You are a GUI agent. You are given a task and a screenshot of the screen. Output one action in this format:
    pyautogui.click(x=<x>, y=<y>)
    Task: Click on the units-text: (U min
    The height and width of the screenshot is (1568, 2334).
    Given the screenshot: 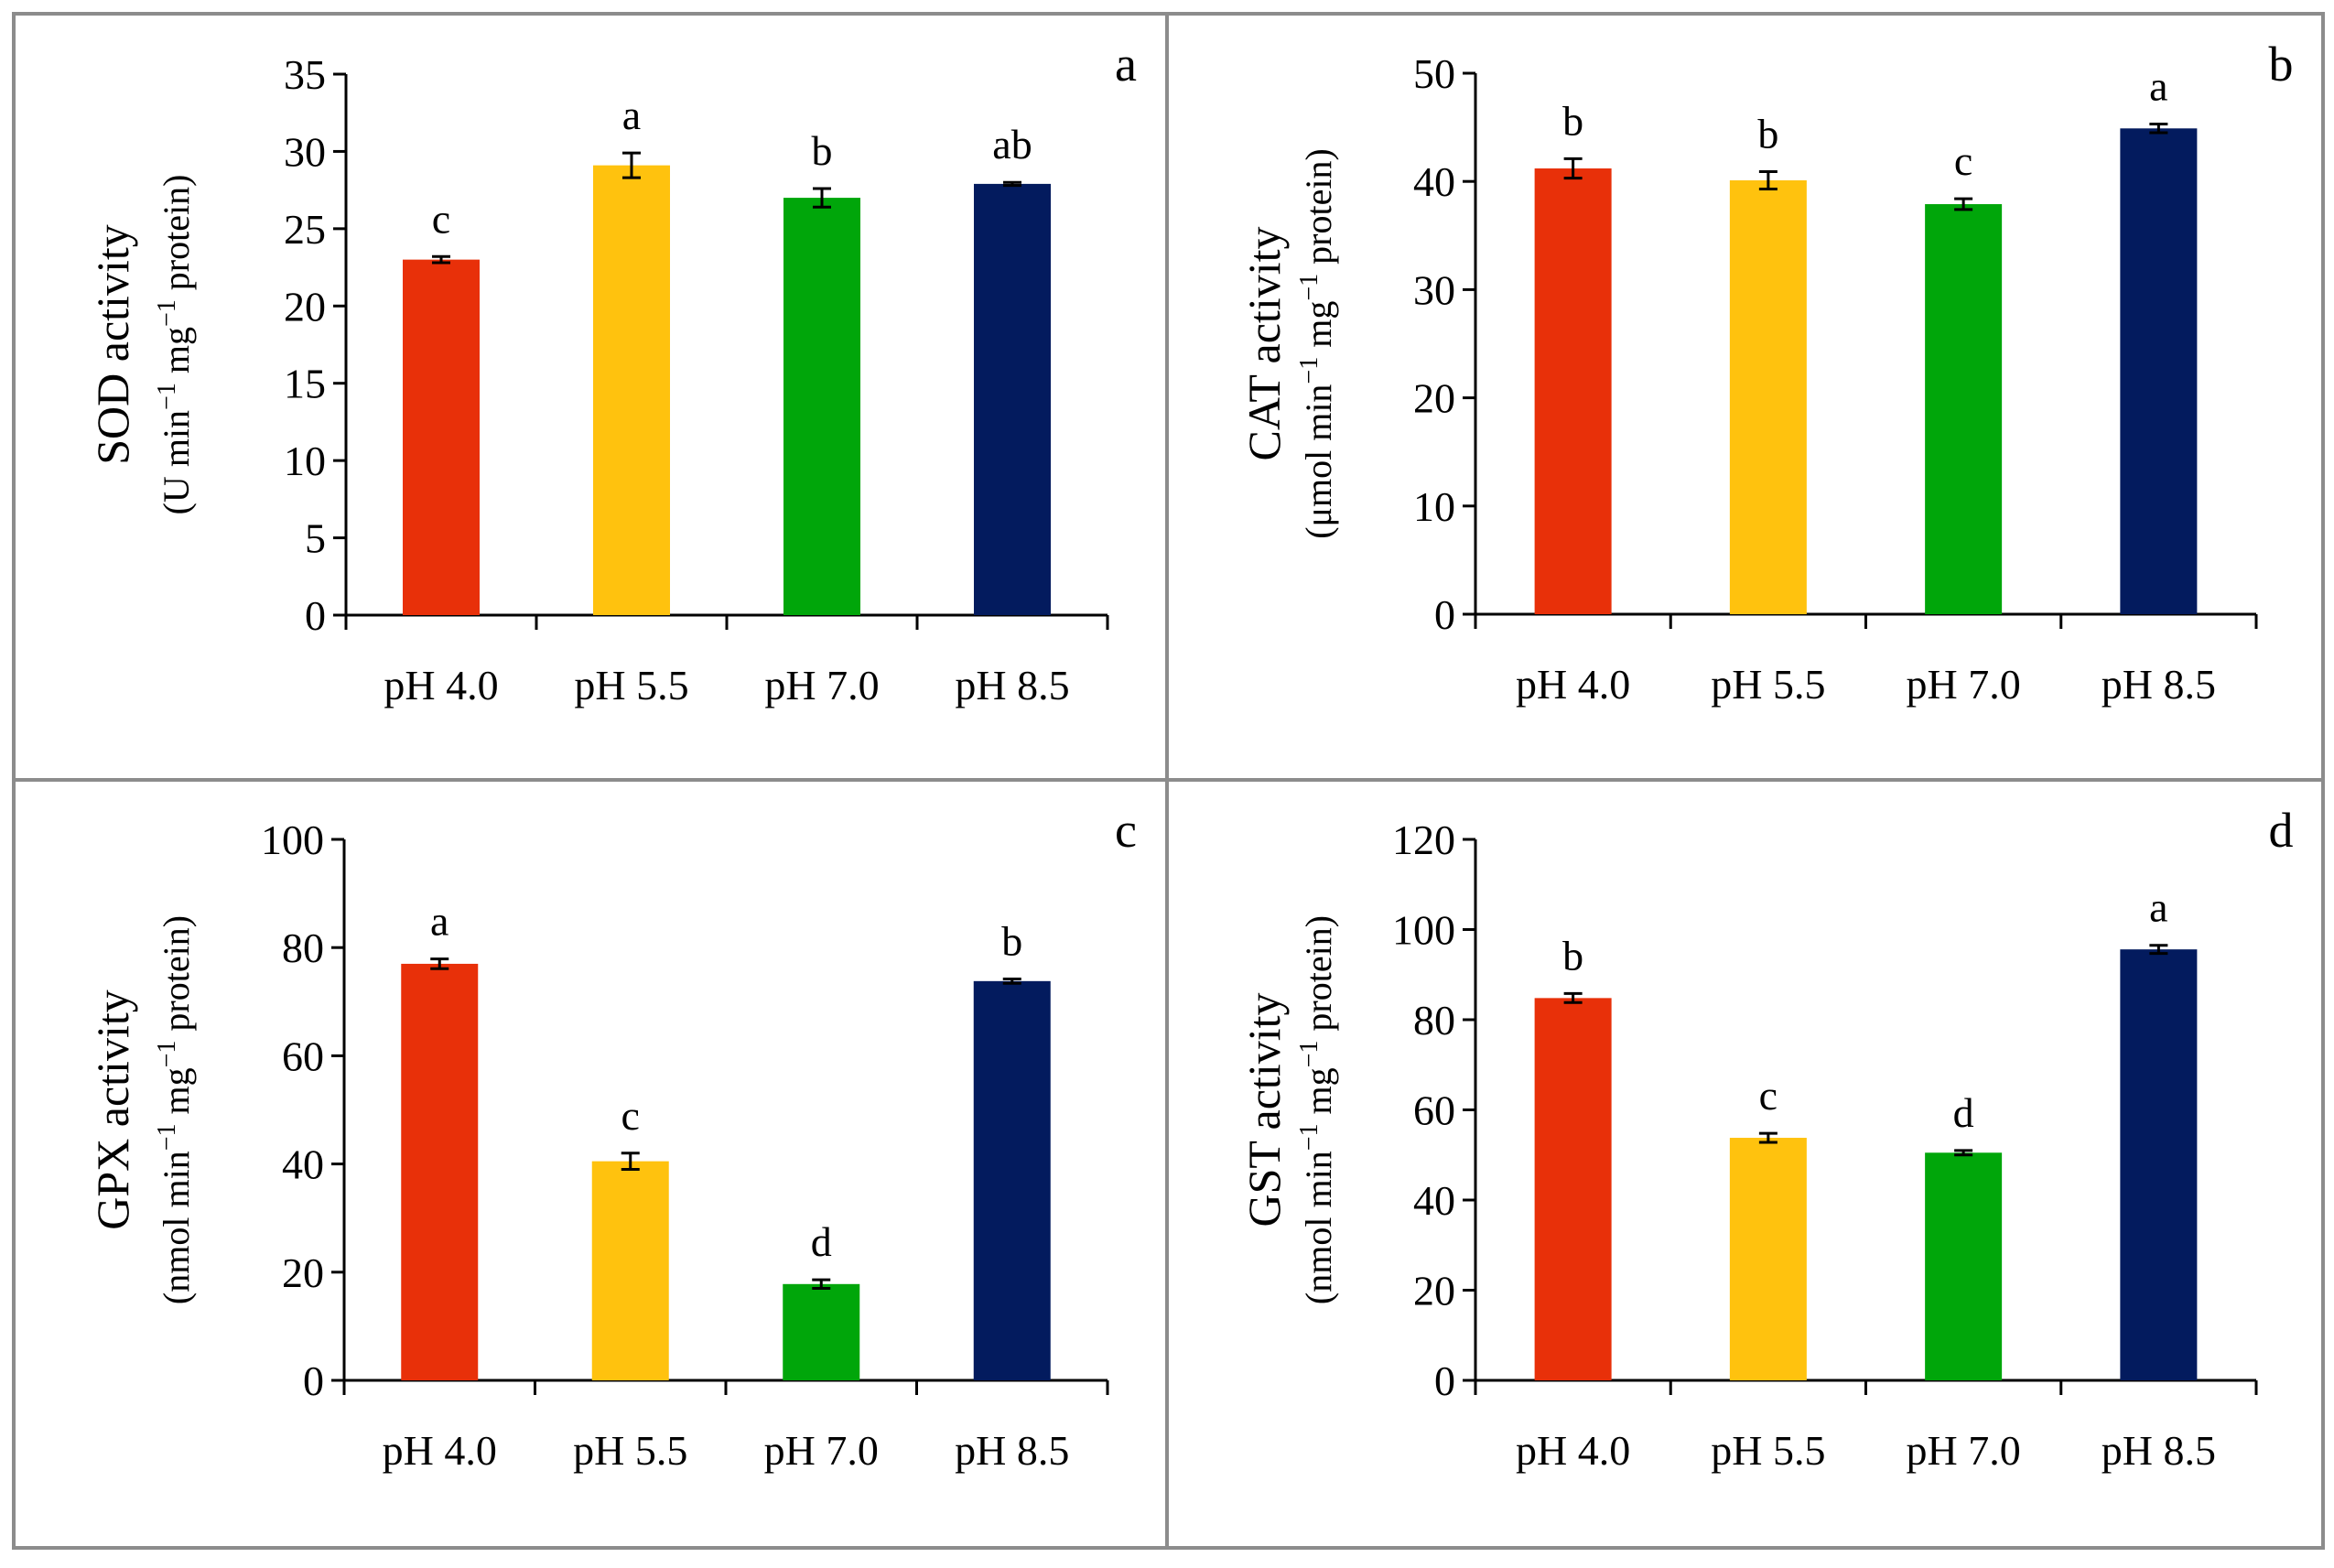 What is the action you would take?
    pyautogui.click(x=176, y=462)
    